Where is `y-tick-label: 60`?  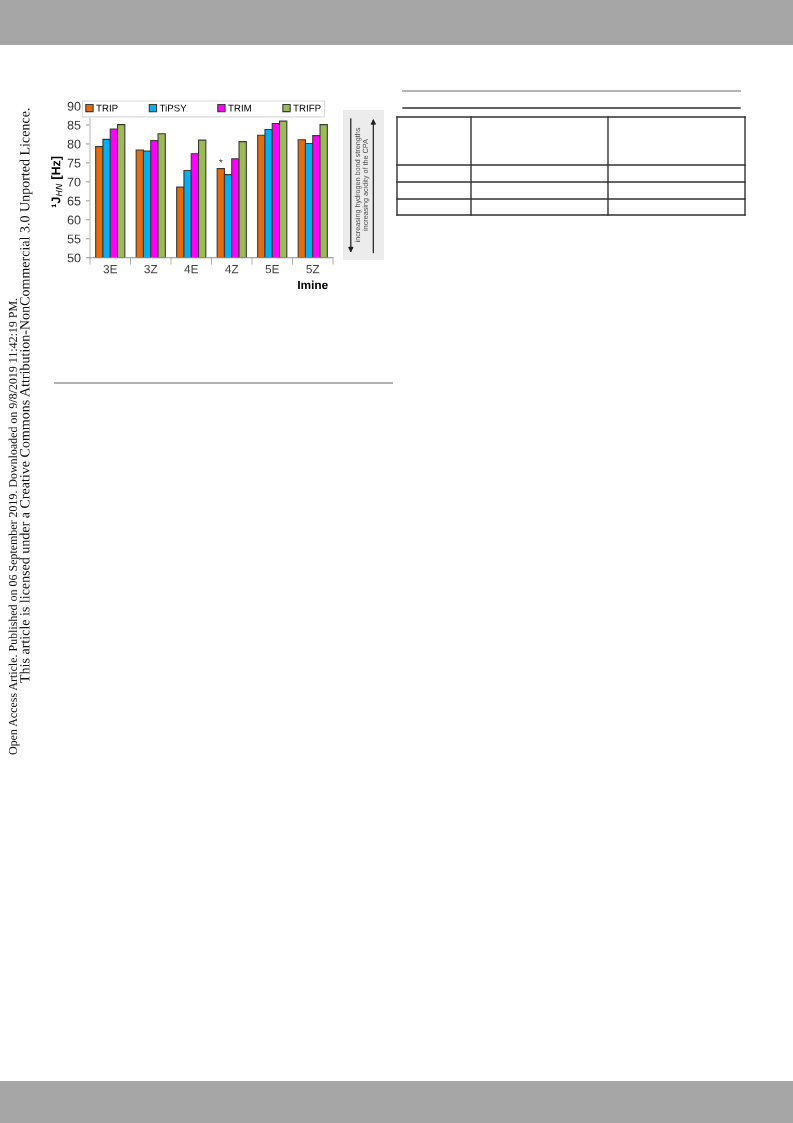 y-tick-label: 60 is located at coordinates (74, 220).